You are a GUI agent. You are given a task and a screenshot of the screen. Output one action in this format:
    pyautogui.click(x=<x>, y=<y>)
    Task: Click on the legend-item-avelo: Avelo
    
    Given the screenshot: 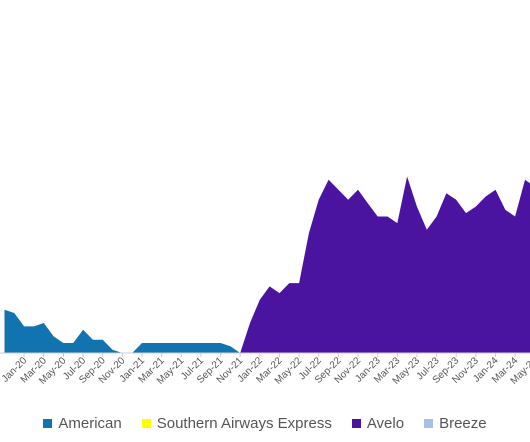 What is the action you would take?
    pyautogui.click(x=378, y=423)
    